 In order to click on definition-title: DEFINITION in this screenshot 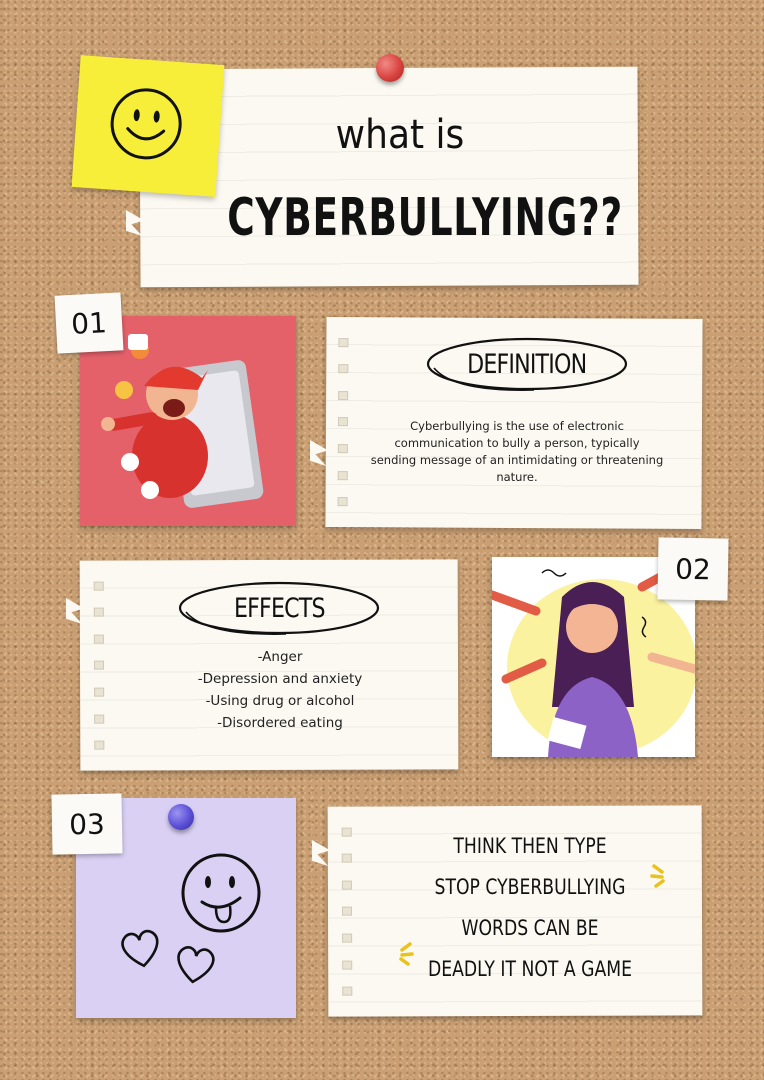, I will do `click(527, 364)`.